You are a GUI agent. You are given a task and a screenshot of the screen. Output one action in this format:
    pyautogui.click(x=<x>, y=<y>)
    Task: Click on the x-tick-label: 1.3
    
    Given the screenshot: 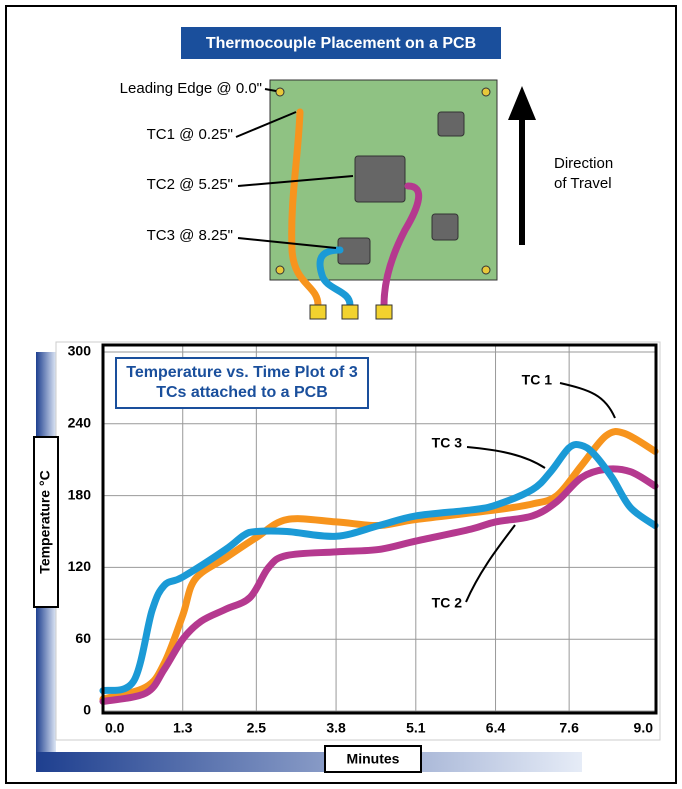 What is the action you would take?
    pyautogui.click(x=183, y=728)
    